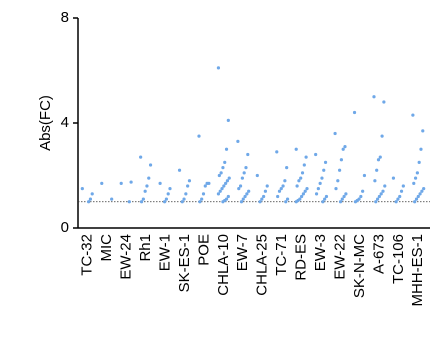 The image size is (430, 345). What do you see at coordinates (184, 263) in the screenshot?
I see `x-tick-label: SK-ES-1` at bounding box center [184, 263].